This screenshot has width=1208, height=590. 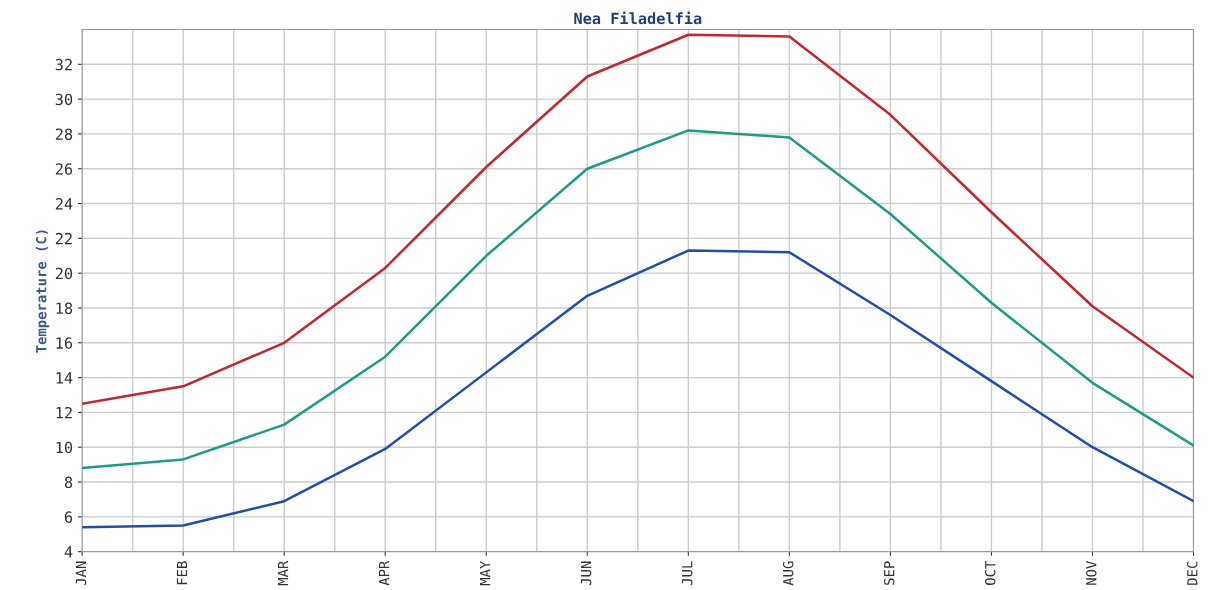 What do you see at coordinates (42, 291) in the screenshot?
I see `y-axis-title: Temperature (C)` at bounding box center [42, 291].